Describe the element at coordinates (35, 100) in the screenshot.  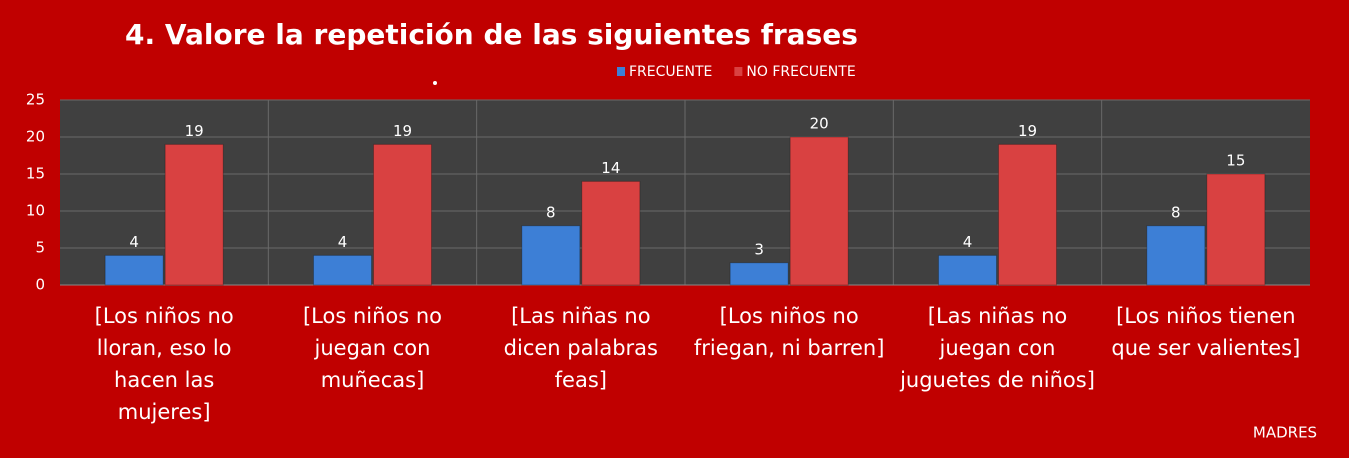
I see `y-tick-label: 25` at that location.